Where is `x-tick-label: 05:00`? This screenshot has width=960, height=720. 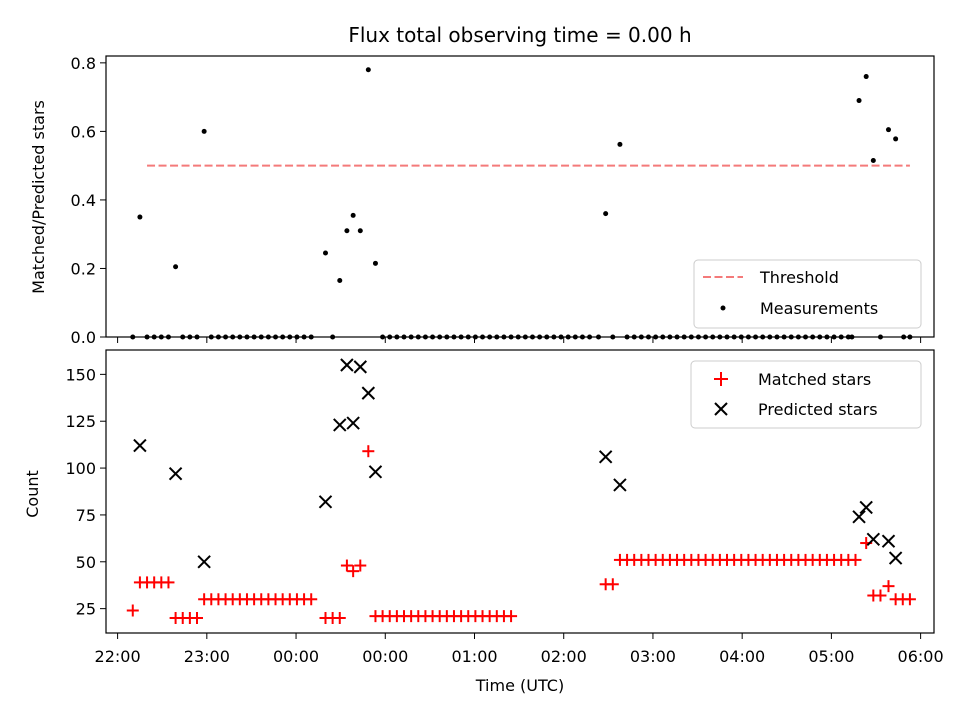 x-tick-label: 05:00 is located at coordinates (831, 656).